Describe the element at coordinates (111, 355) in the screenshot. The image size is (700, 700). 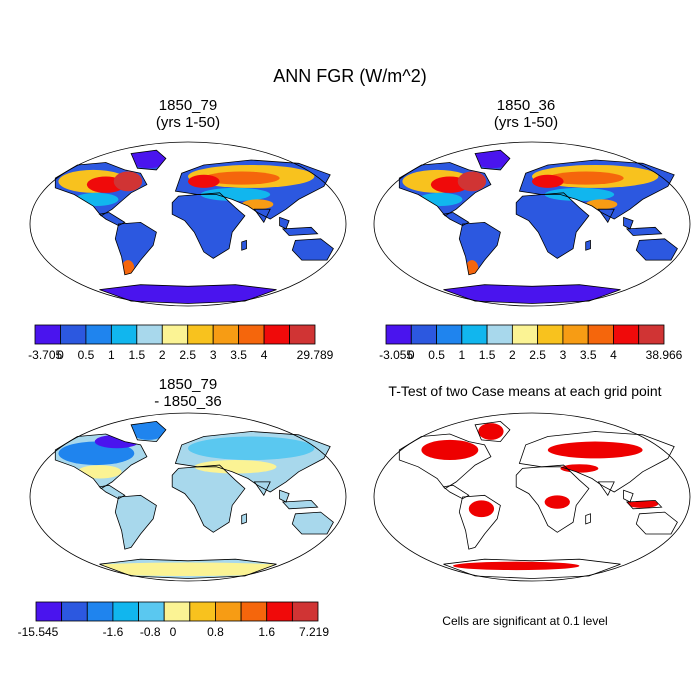
I see `colorbar-tick-label: 1` at that location.